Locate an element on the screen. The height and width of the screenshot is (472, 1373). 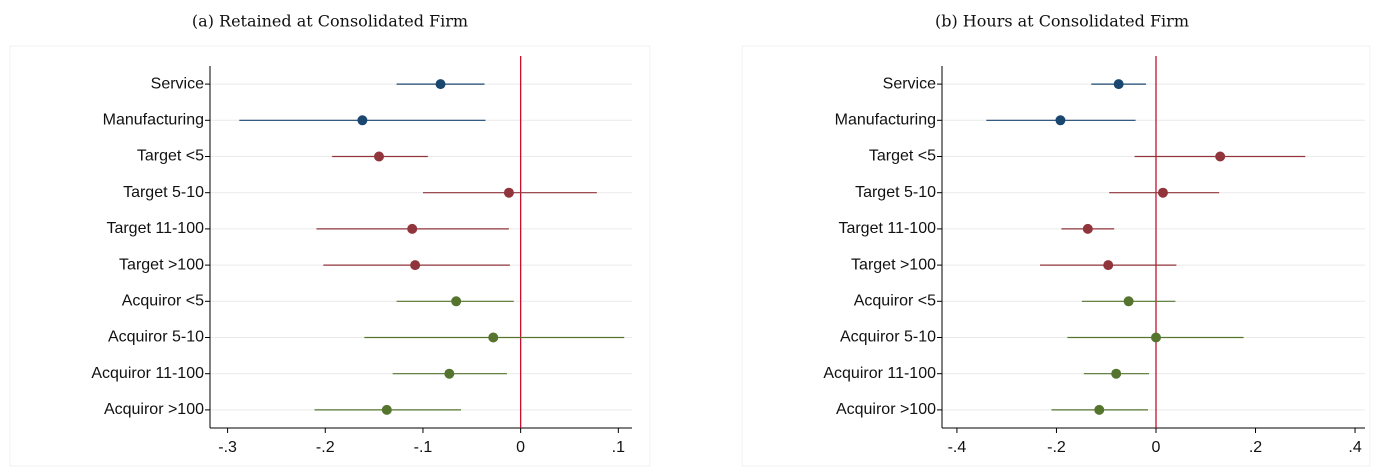
x-tick-label: -.3 is located at coordinates (227, 447).